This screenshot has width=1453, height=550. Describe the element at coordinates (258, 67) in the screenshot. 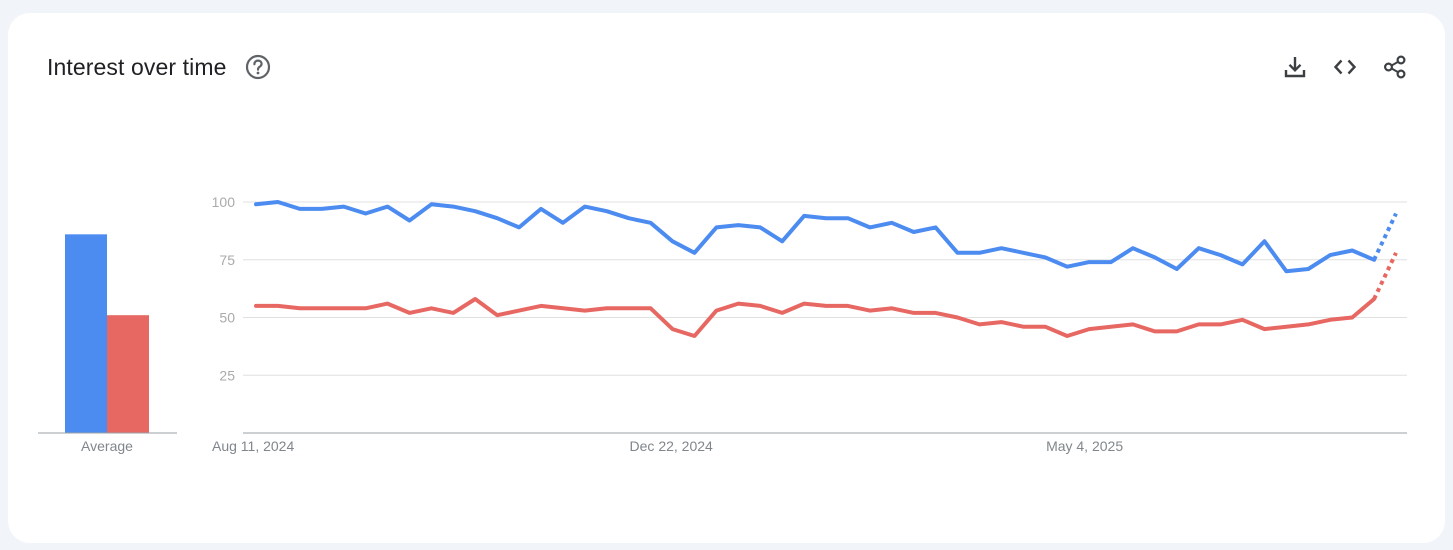

I see `help-icon` at that location.